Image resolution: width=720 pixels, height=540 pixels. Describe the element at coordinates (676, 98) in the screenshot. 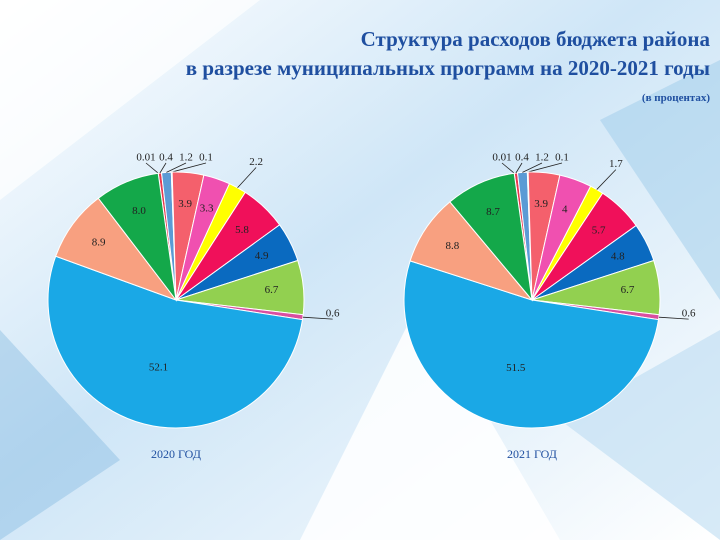

I see `subtitle: (в процентах)` at that location.